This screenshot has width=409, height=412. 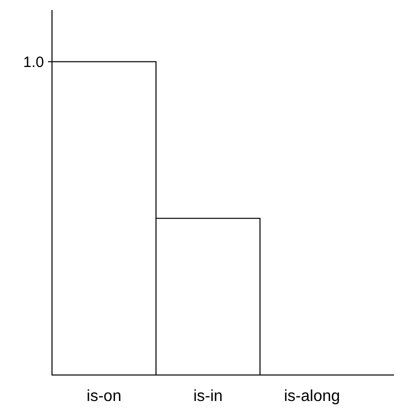 What do you see at coordinates (208, 396) in the screenshot?
I see `x-tick-label: is-in` at bounding box center [208, 396].